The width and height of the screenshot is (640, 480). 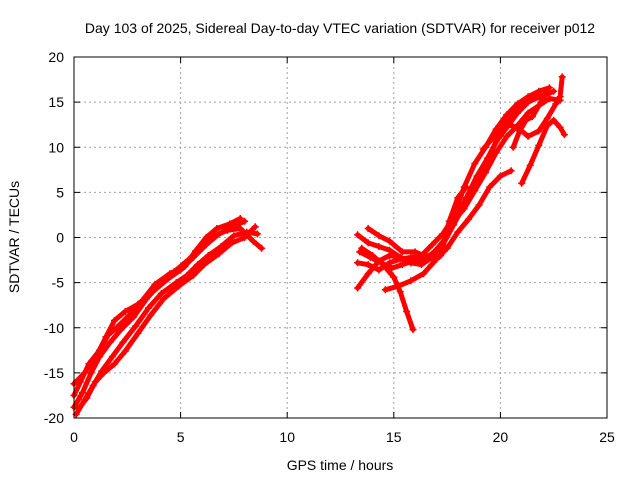 What do you see at coordinates (60, 192) in the screenshot?
I see `y-tick-label: 5` at bounding box center [60, 192].